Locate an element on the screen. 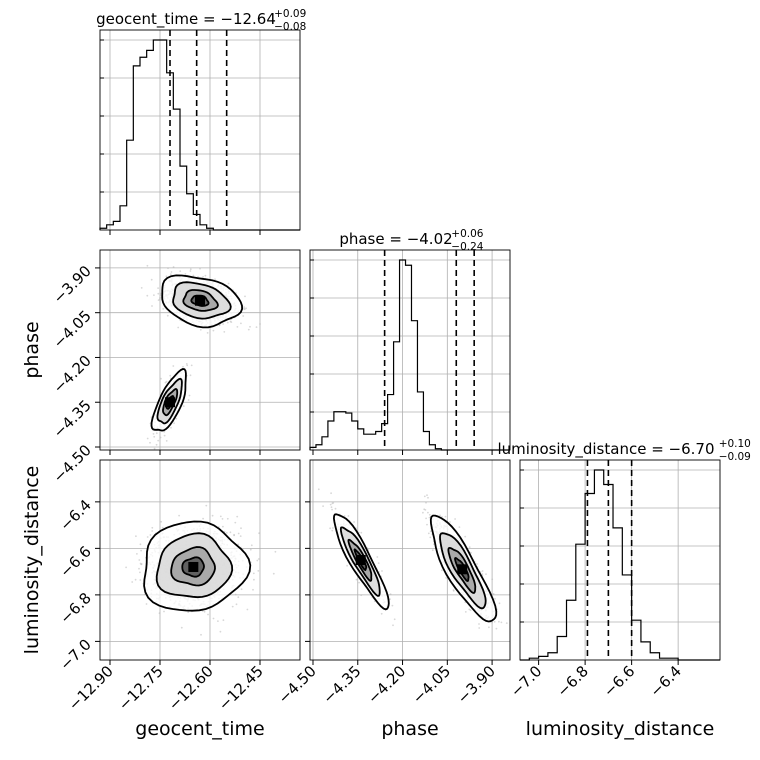 The image size is (760, 760). title-minus-geocent_time: −0.08 is located at coordinates (290, 27).